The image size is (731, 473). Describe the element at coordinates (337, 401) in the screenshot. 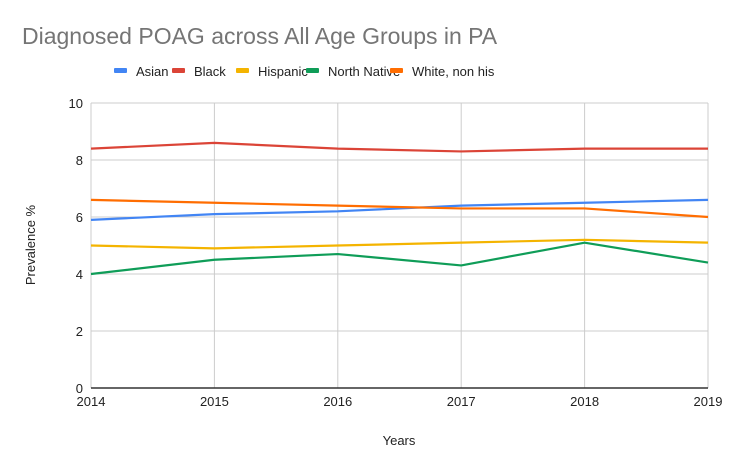

I see `x-tick-label: 2016` at that location.